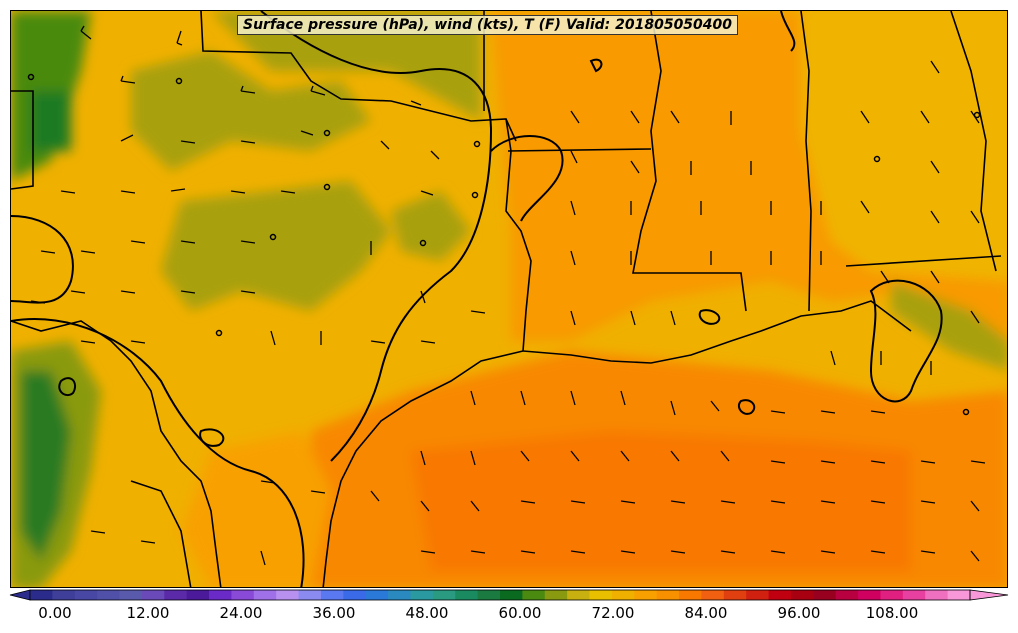  I want to click on colorbar-tick-label: 60.00, so click(520, 613).